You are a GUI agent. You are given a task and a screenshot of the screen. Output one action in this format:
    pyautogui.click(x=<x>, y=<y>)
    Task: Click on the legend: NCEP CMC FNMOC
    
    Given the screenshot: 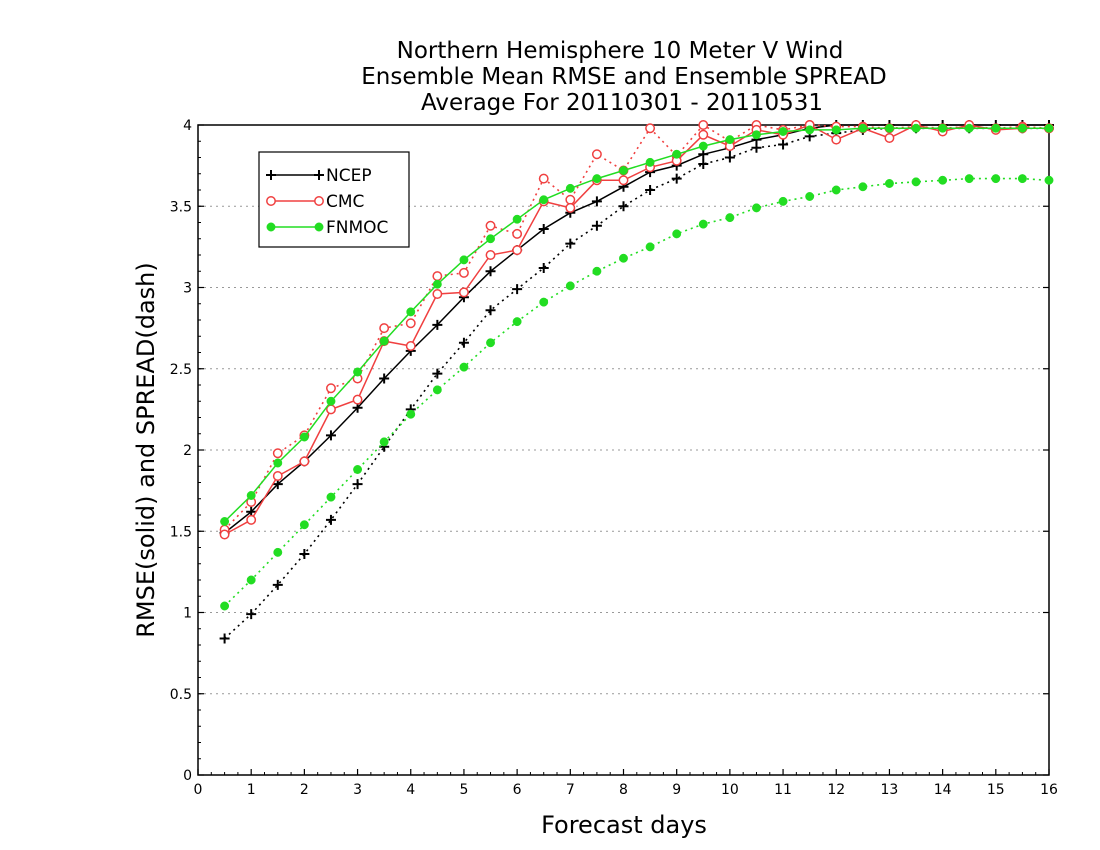 What is the action you would take?
    pyautogui.click(x=334, y=199)
    